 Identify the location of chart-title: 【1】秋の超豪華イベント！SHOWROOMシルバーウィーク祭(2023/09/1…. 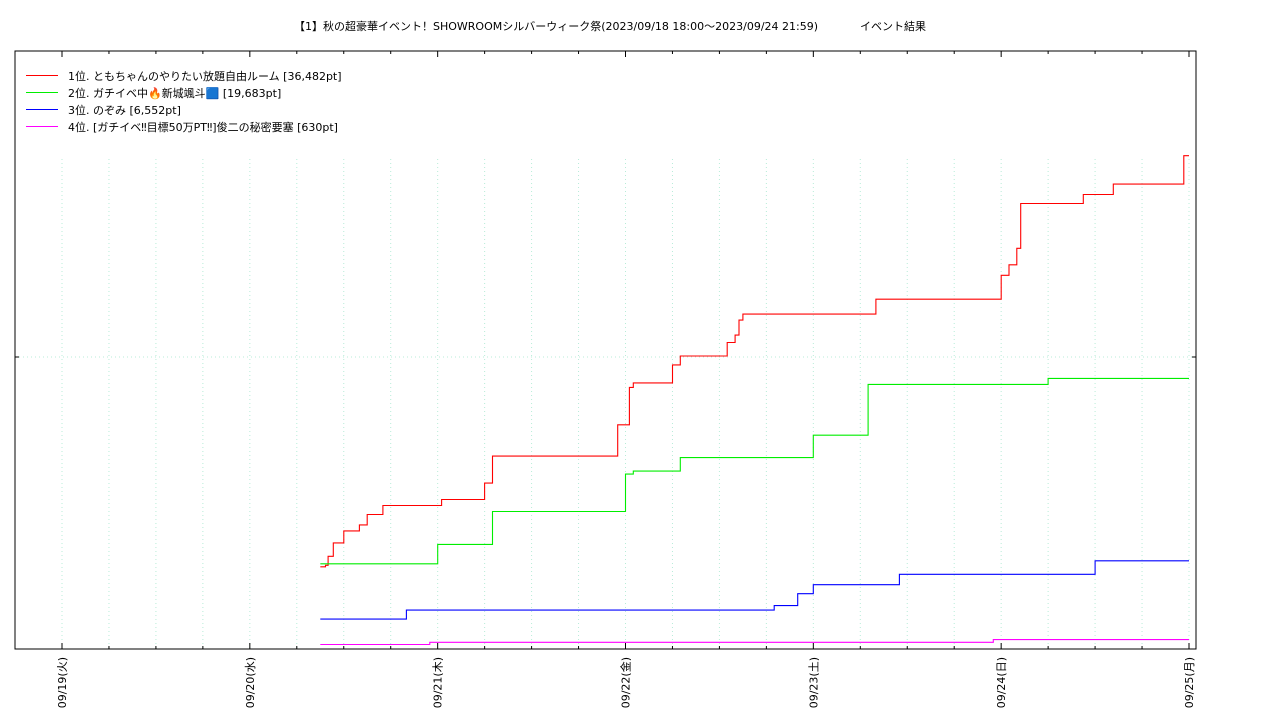
(610, 26).